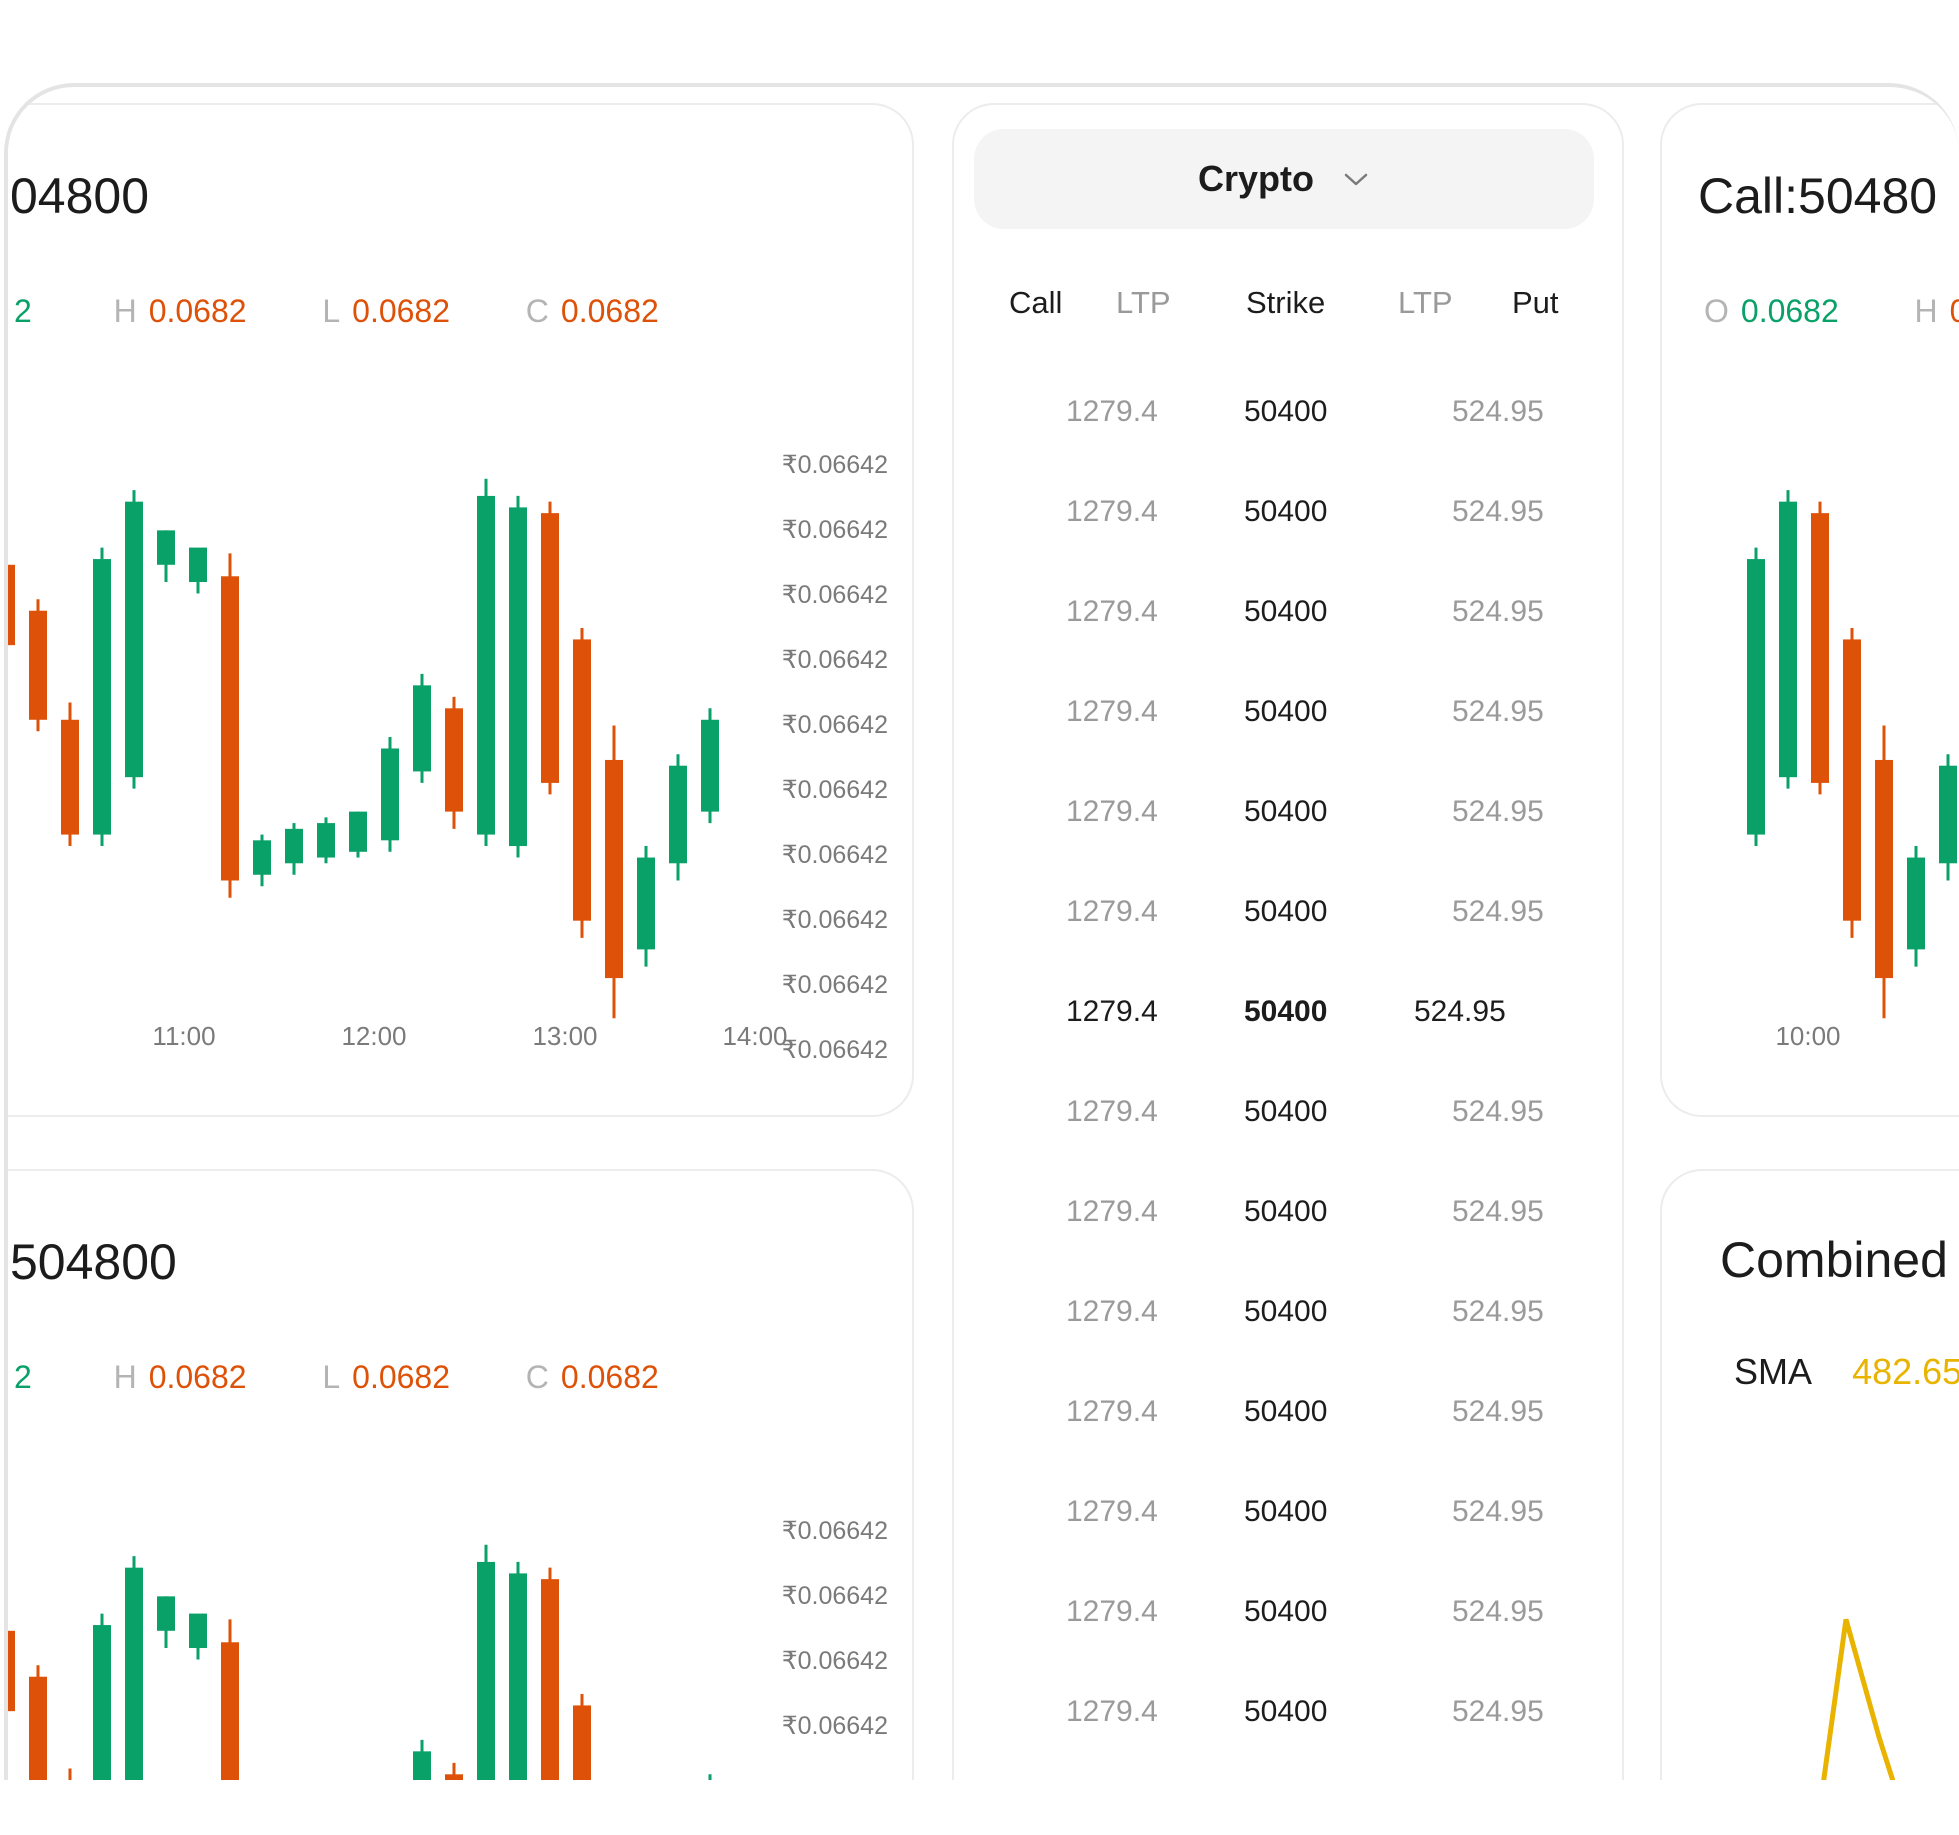 This screenshot has height=1835, width=1959. I want to click on chain-row-atm: 1279.4 50400 524.95, so click(1288, 1011).